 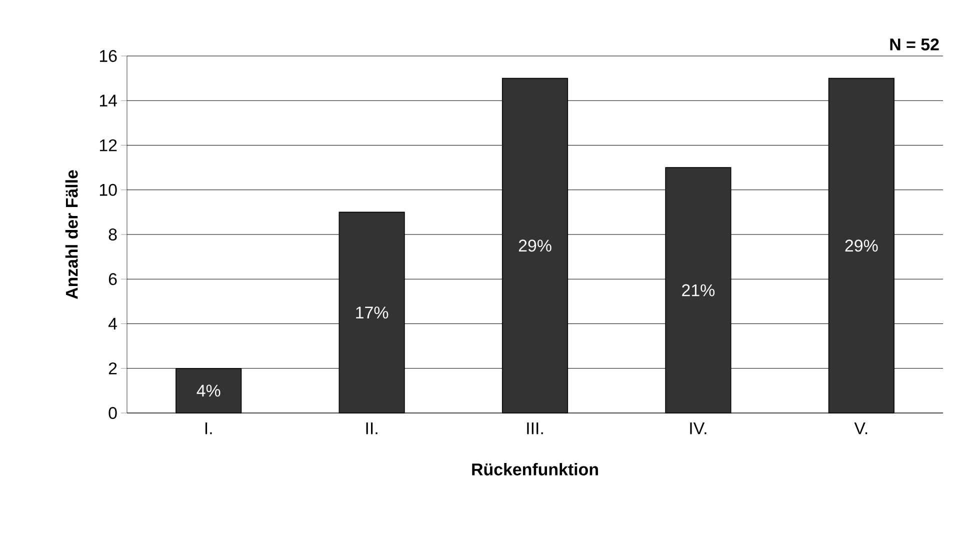 What do you see at coordinates (372, 312) in the screenshot?
I see `annotation: 17%` at bounding box center [372, 312].